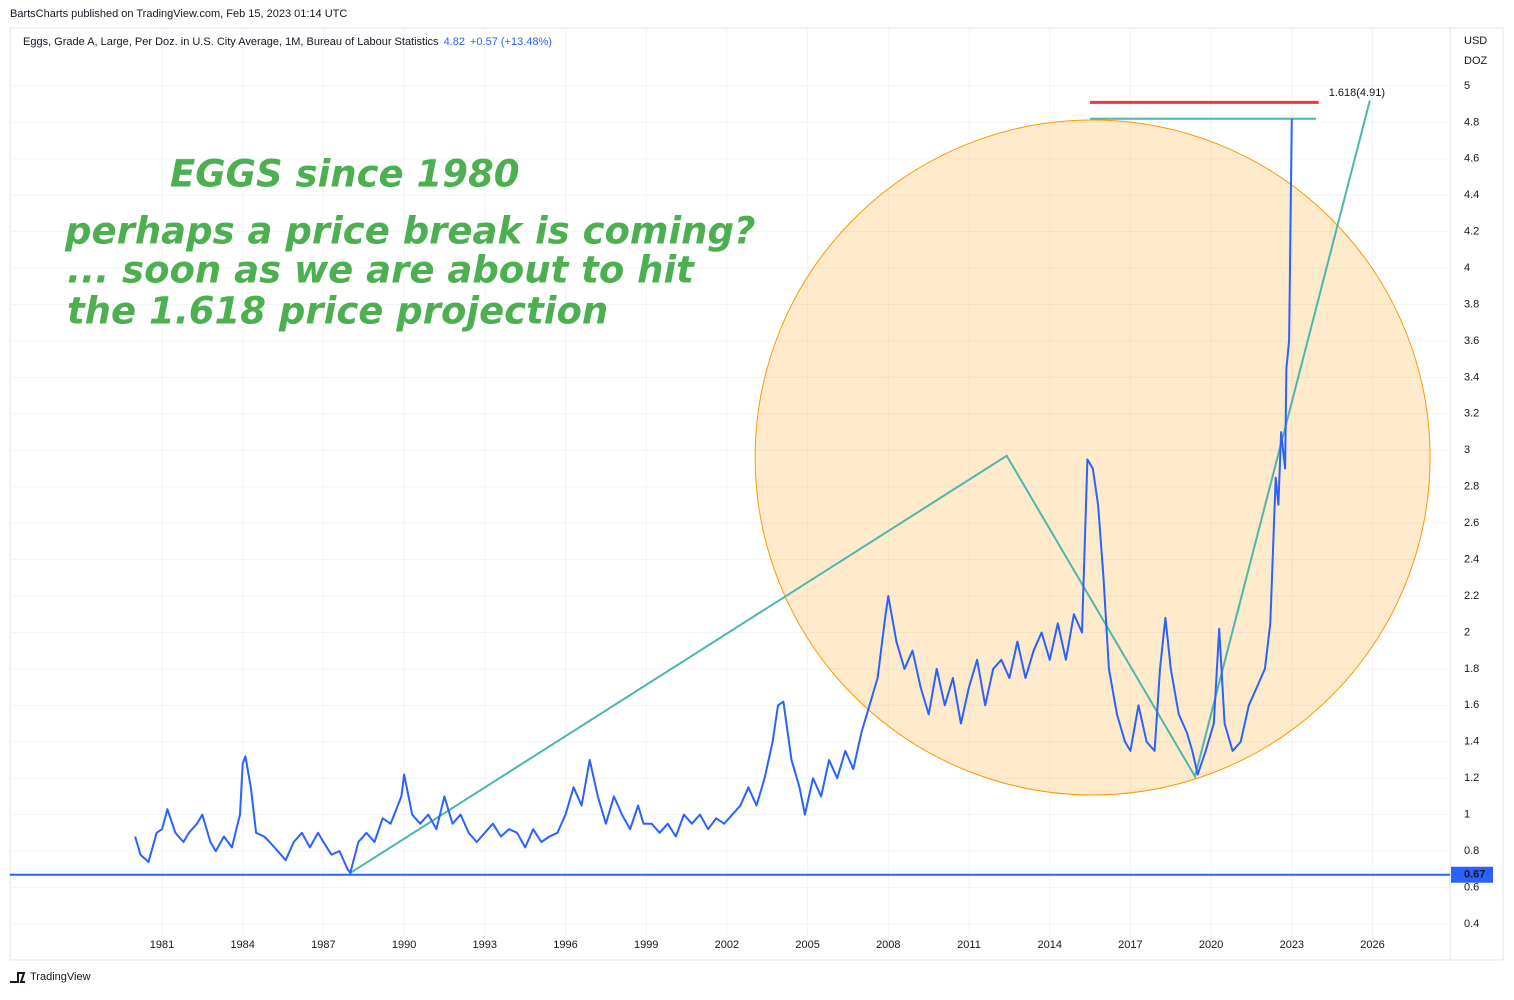 The height and width of the screenshot is (1000, 1514). I want to click on x-tick-label: 2011, so click(969, 945).